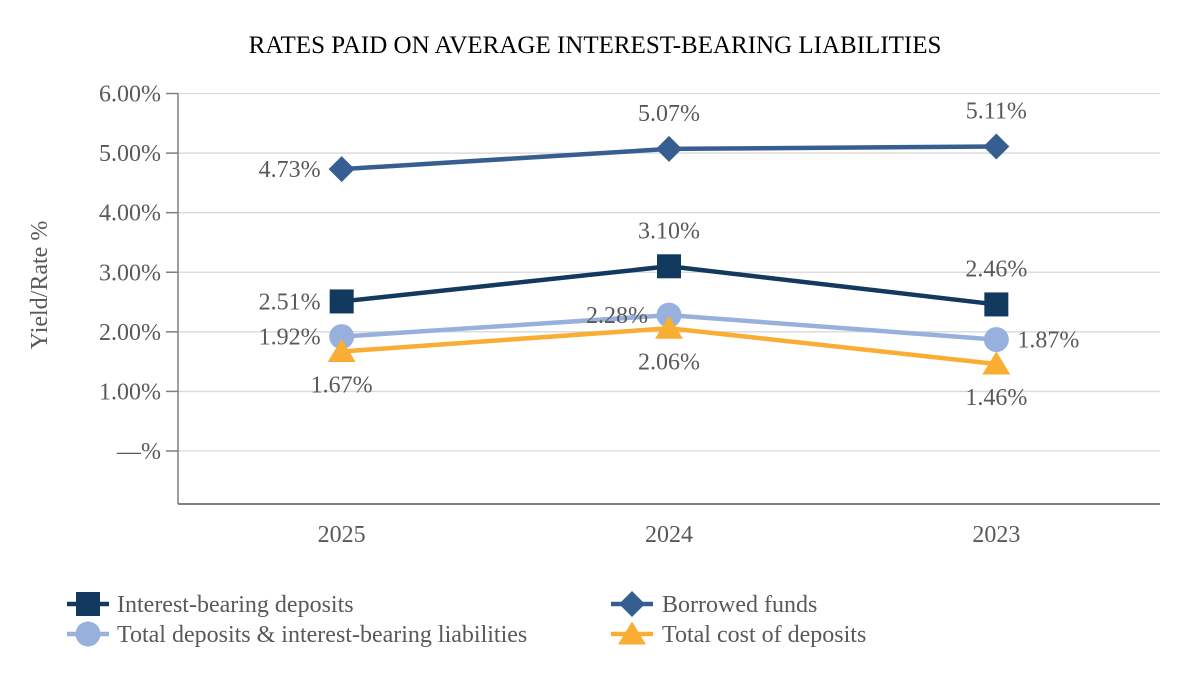 The width and height of the screenshot is (1190, 690). Describe the element at coordinates (235, 605) in the screenshot. I see `legend-label: Interest-bearing deposits` at that location.